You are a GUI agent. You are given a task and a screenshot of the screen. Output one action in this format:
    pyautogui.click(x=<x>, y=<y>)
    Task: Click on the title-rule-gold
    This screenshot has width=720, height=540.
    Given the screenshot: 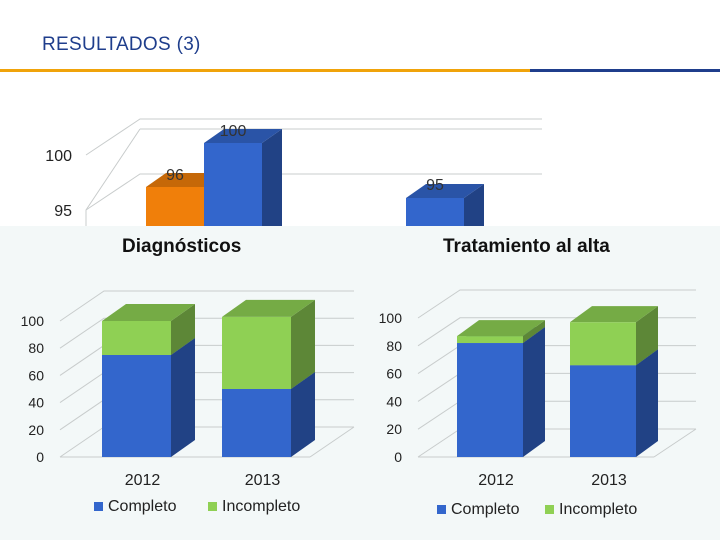 What is the action you would take?
    pyautogui.click(x=265, y=70)
    